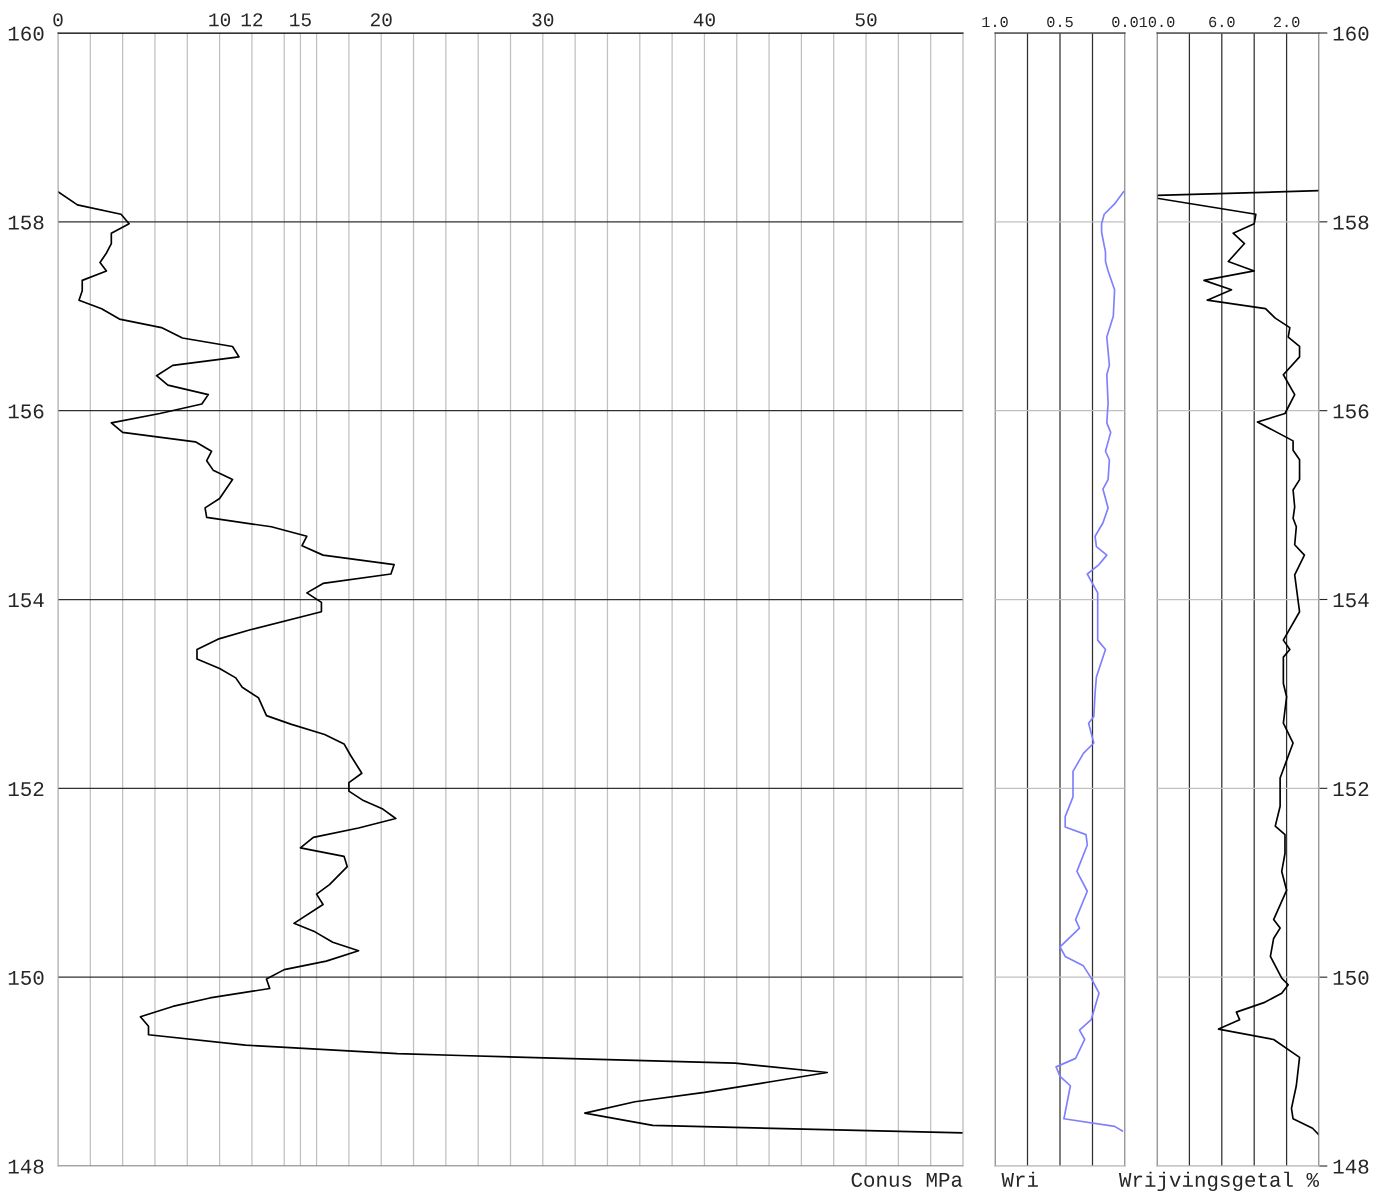 This screenshot has width=1386, height=1194. What do you see at coordinates (1060, 22) in the screenshot?
I see `x-tick-label: 0.5` at bounding box center [1060, 22].